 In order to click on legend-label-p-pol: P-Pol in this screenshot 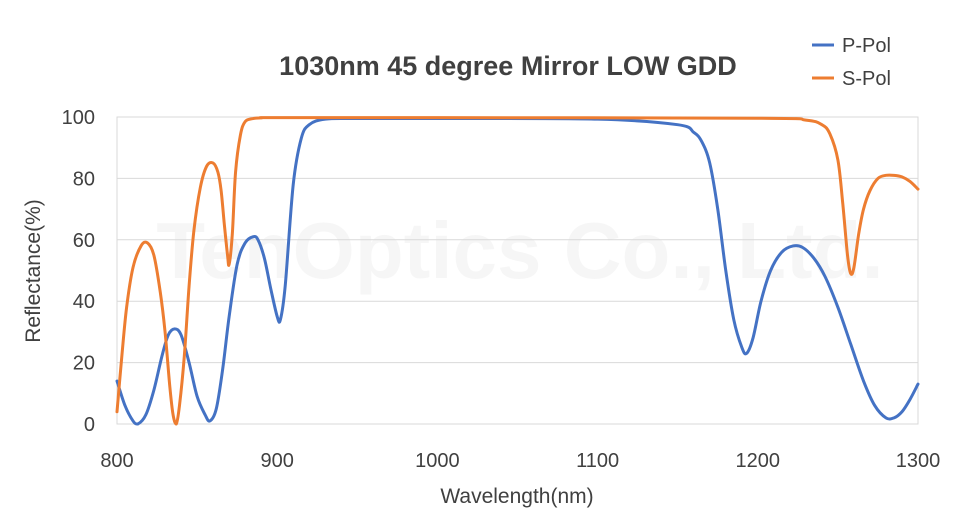, I will do `click(866, 46)`.